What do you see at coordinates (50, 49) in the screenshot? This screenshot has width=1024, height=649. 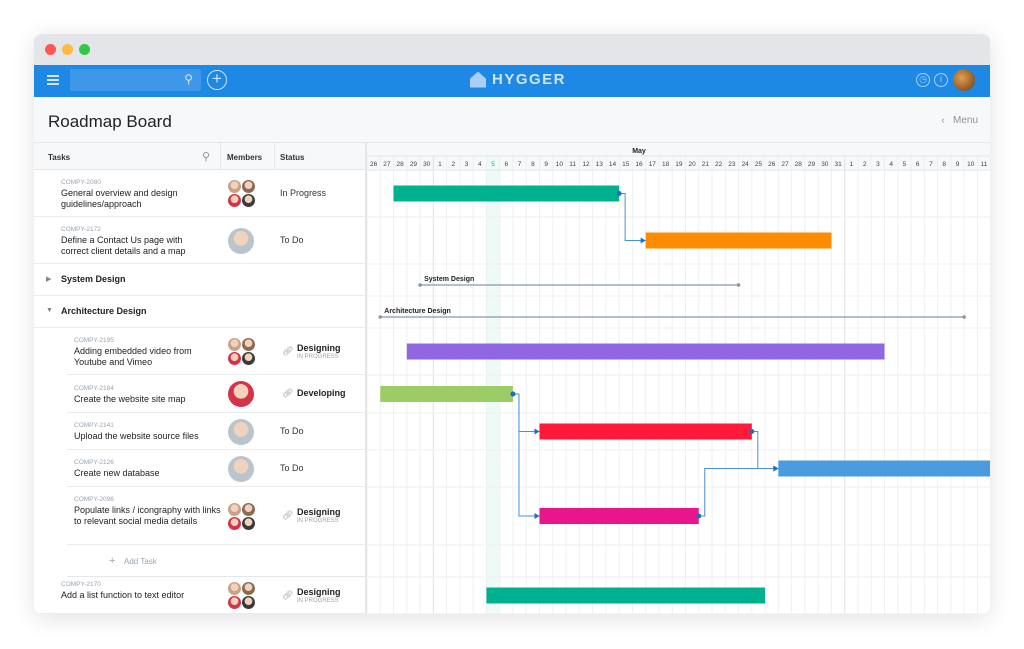 I see `close-window-button` at bounding box center [50, 49].